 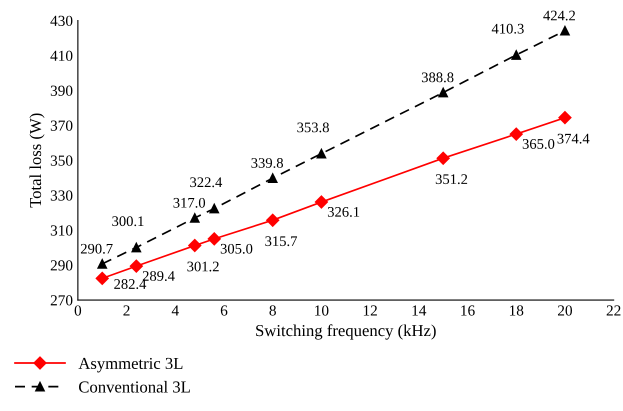 I want to click on y-tick-label: 350, so click(x=61, y=160).